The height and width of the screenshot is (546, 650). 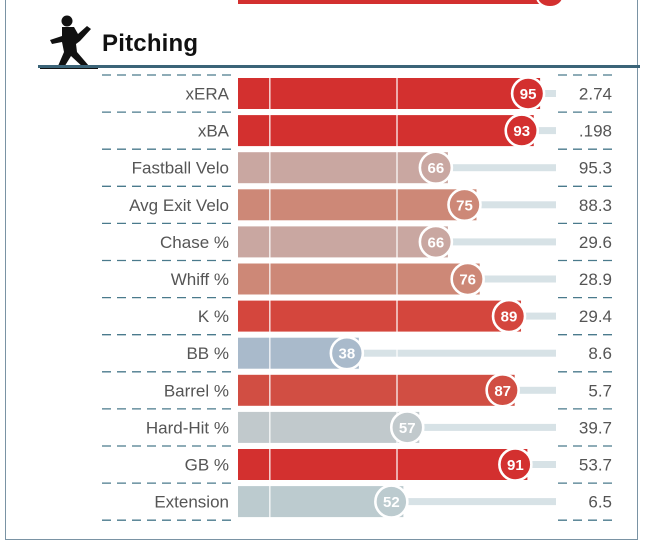 I want to click on metric-label: xERA, so click(x=208, y=94).